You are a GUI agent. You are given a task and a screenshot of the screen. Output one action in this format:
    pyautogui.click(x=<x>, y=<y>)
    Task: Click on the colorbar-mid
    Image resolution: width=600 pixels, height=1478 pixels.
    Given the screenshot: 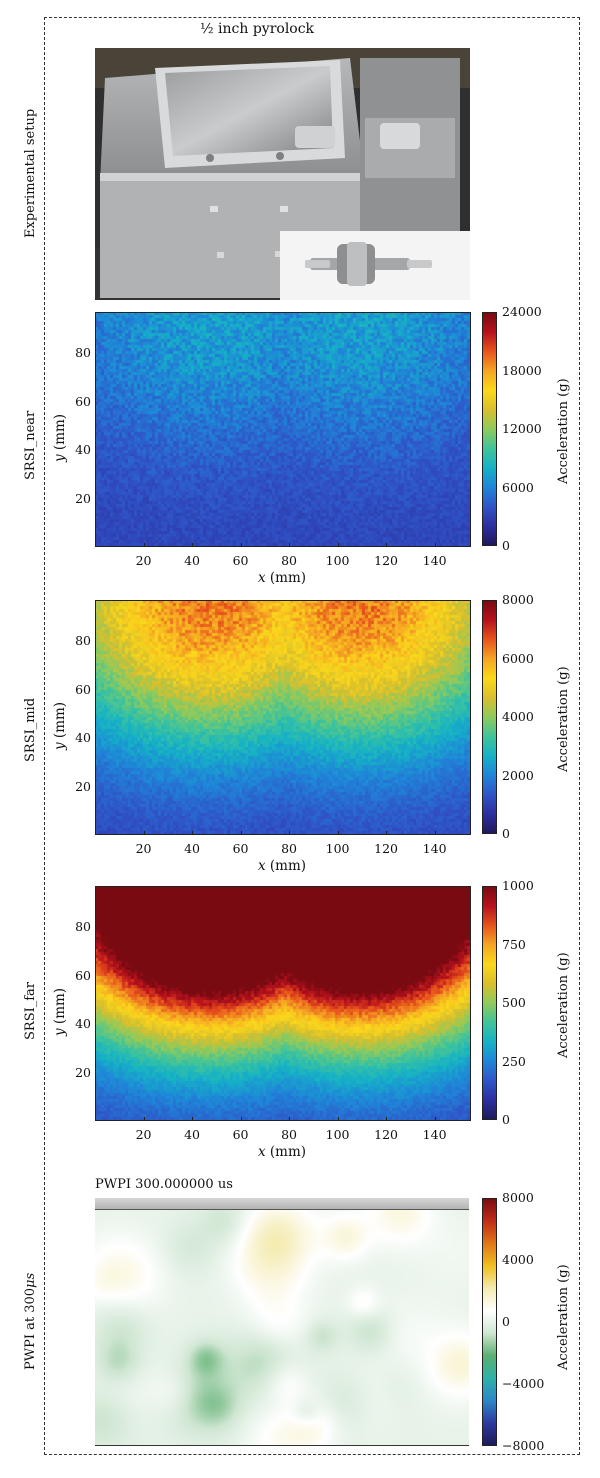 What is the action you would take?
    pyautogui.click(x=489, y=717)
    